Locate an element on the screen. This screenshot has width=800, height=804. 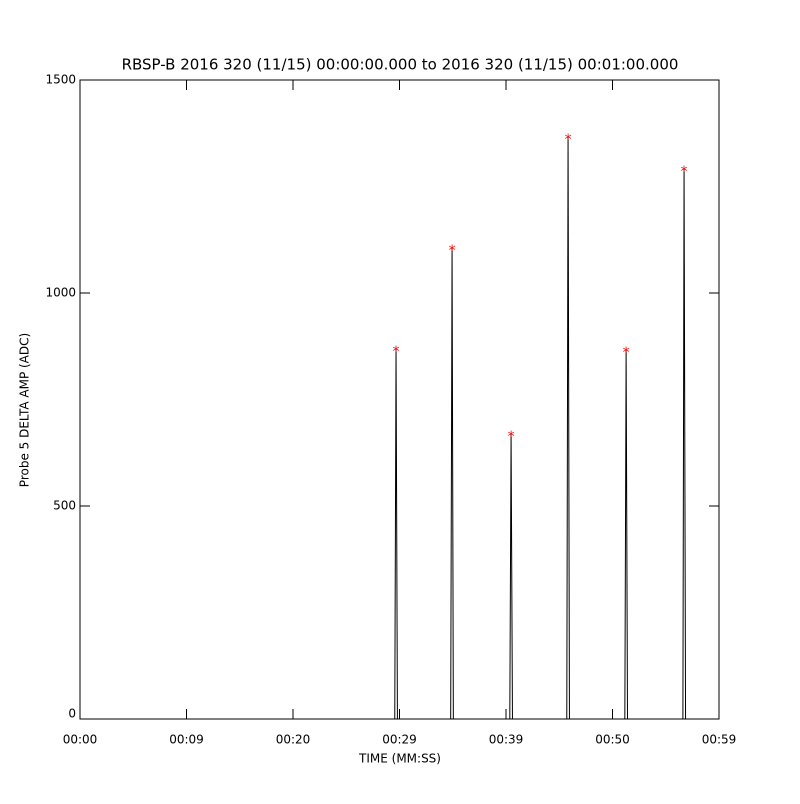
y-tick-label: 0 is located at coordinates (72, 714).